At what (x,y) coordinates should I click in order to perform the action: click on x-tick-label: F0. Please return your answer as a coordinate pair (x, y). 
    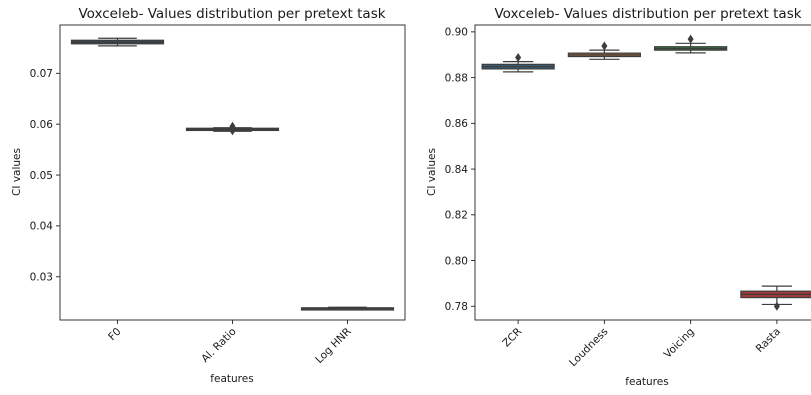
    Looking at the image, I should click on (114, 334).